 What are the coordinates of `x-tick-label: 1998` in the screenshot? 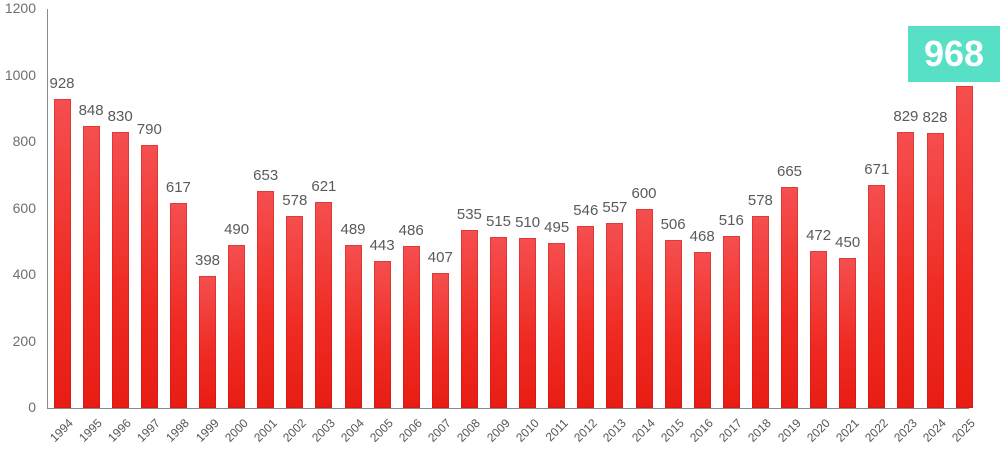 It's located at (178, 430).